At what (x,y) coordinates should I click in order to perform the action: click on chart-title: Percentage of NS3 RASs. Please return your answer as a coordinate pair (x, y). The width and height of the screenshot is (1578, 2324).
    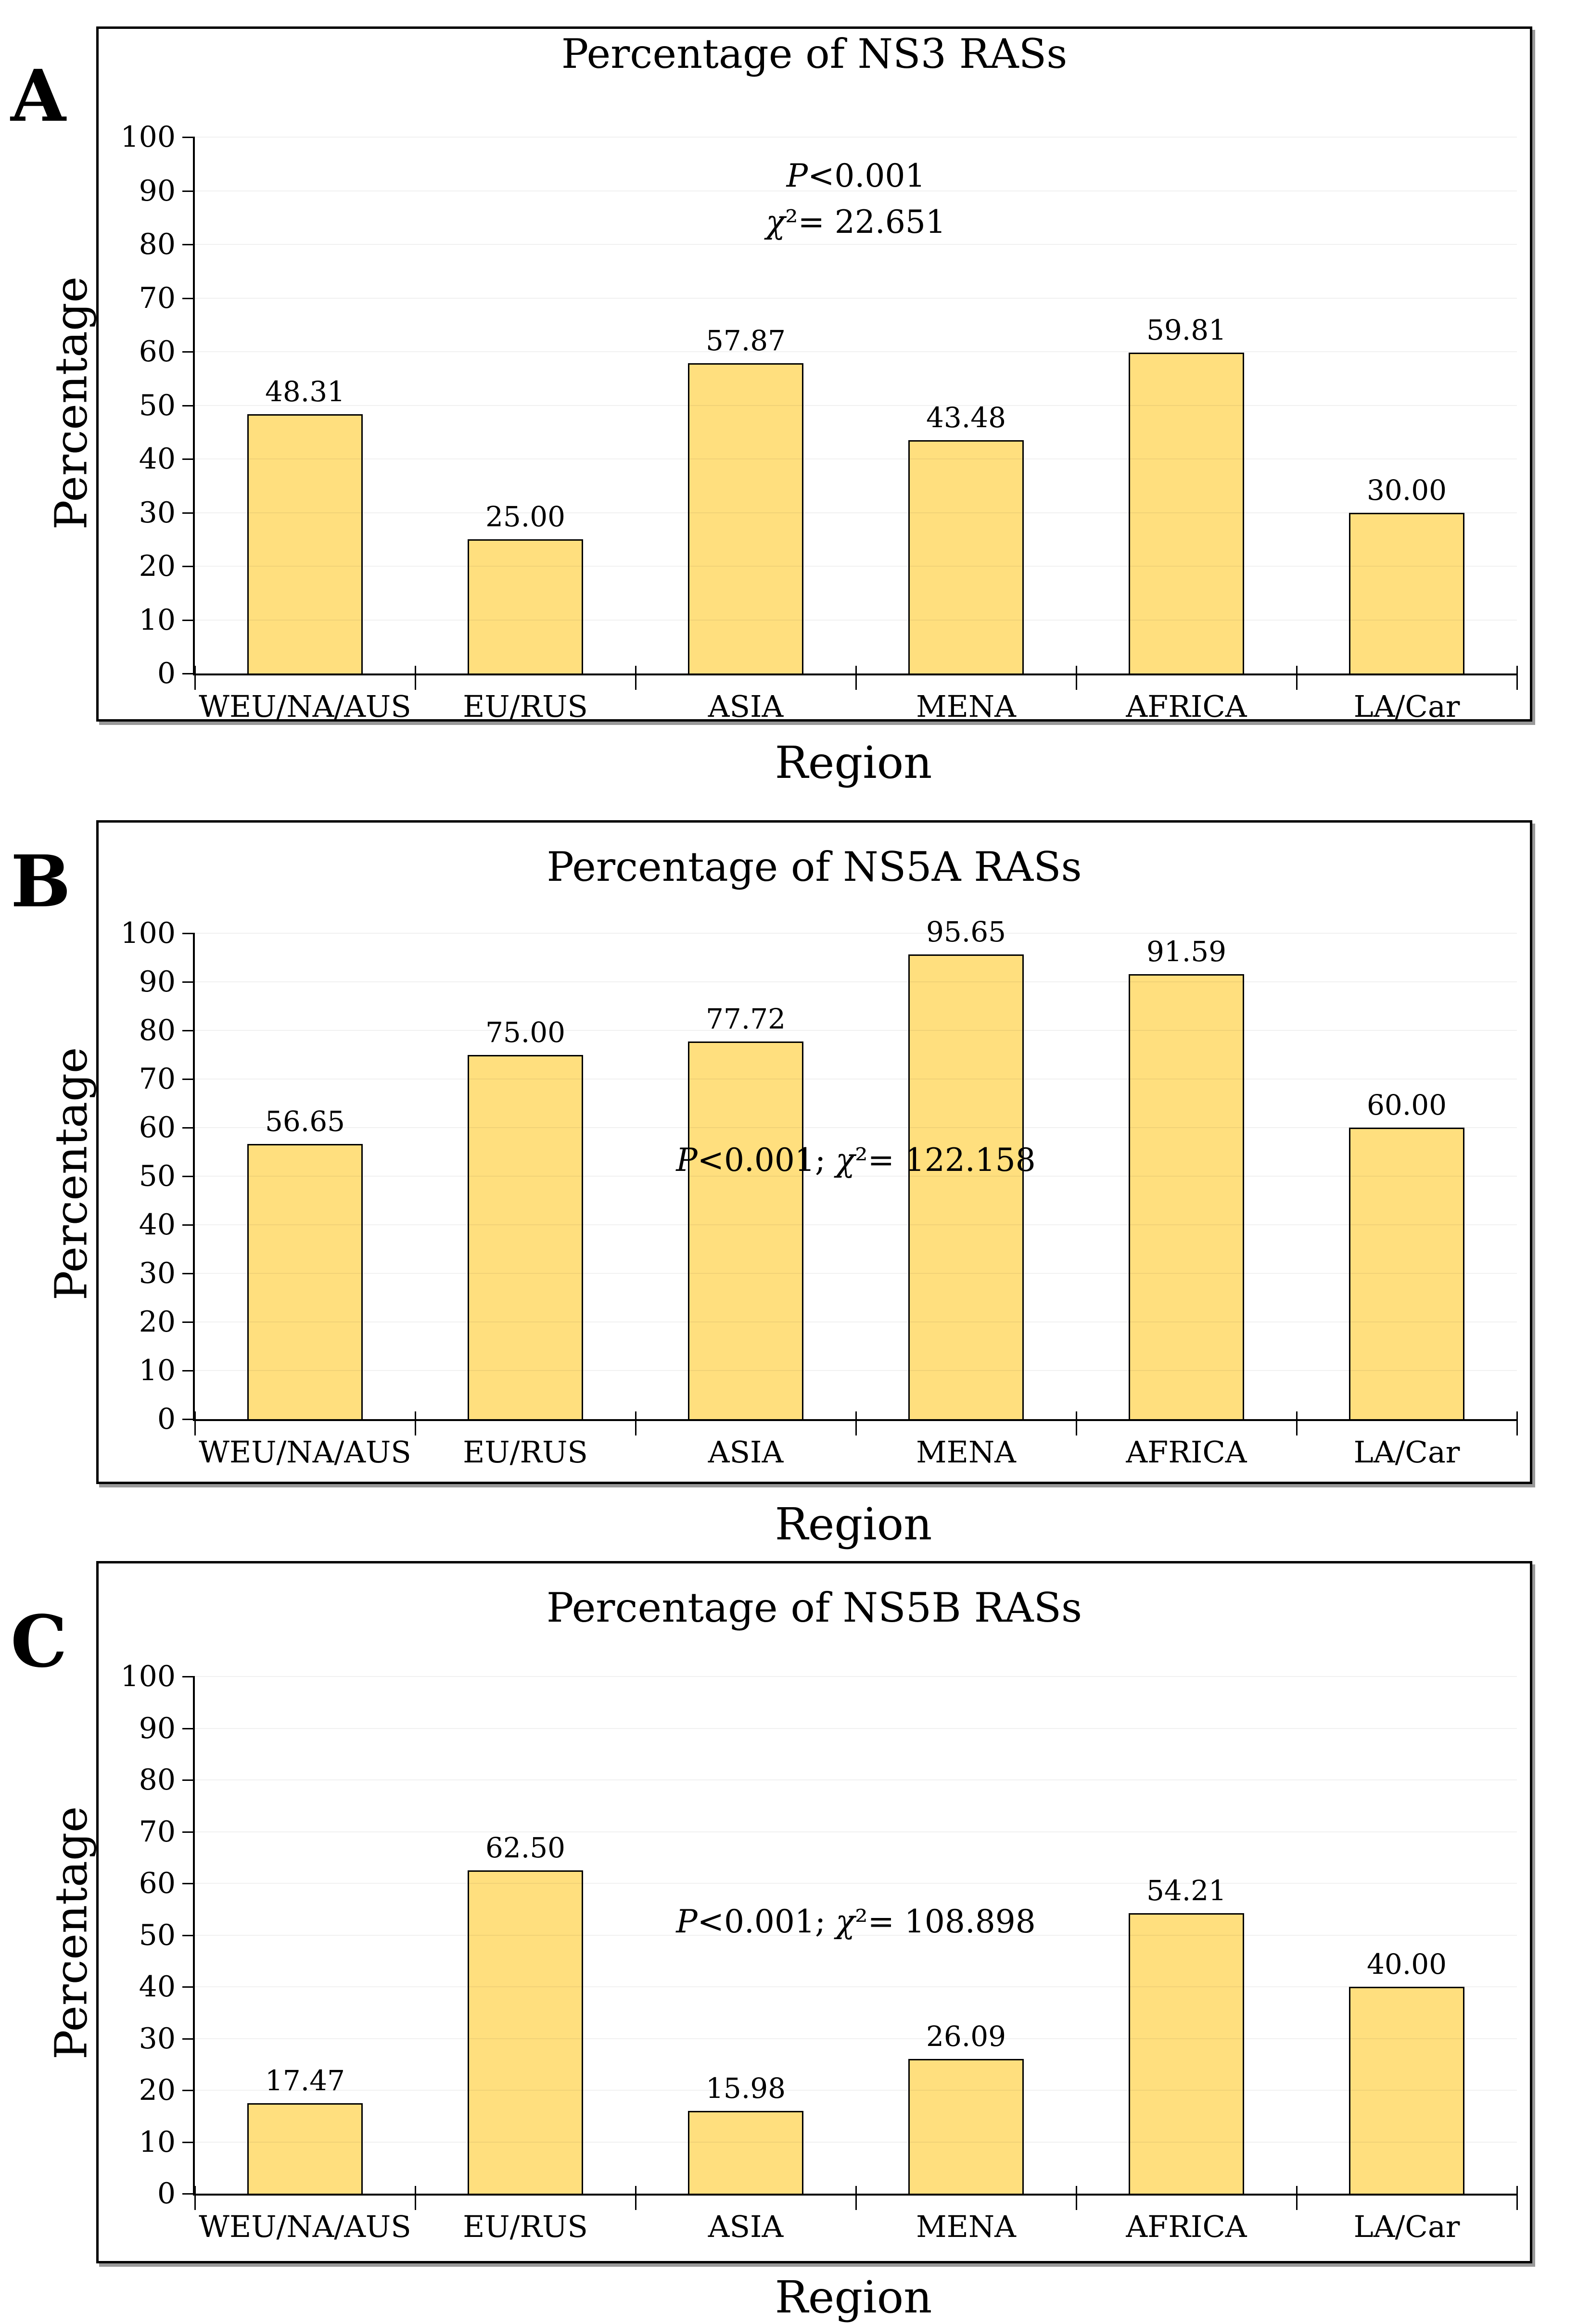
    Looking at the image, I should click on (814, 53).